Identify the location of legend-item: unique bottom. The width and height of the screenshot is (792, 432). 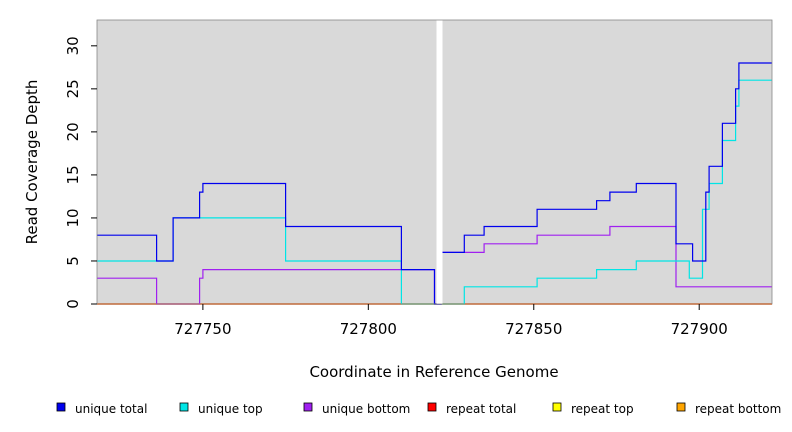
(356, 409).